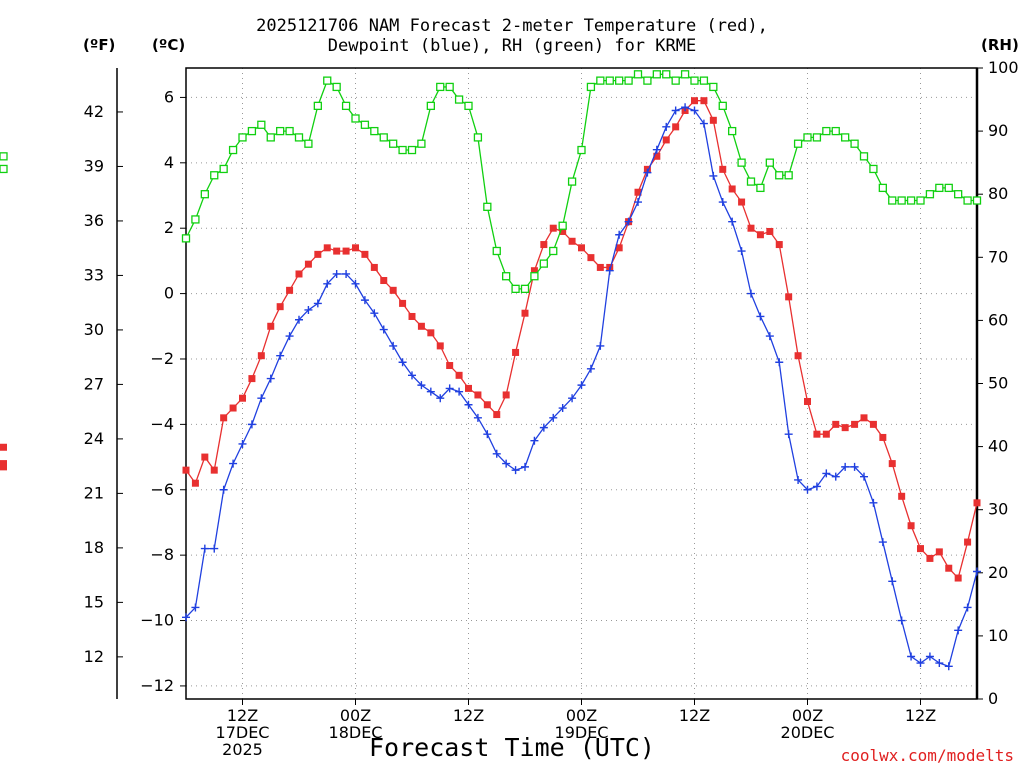 This screenshot has width=1024, height=768. What do you see at coordinates (157, 620) in the screenshot?
I see `celsius-tick-label: −10` at bounding box center [157, 620].